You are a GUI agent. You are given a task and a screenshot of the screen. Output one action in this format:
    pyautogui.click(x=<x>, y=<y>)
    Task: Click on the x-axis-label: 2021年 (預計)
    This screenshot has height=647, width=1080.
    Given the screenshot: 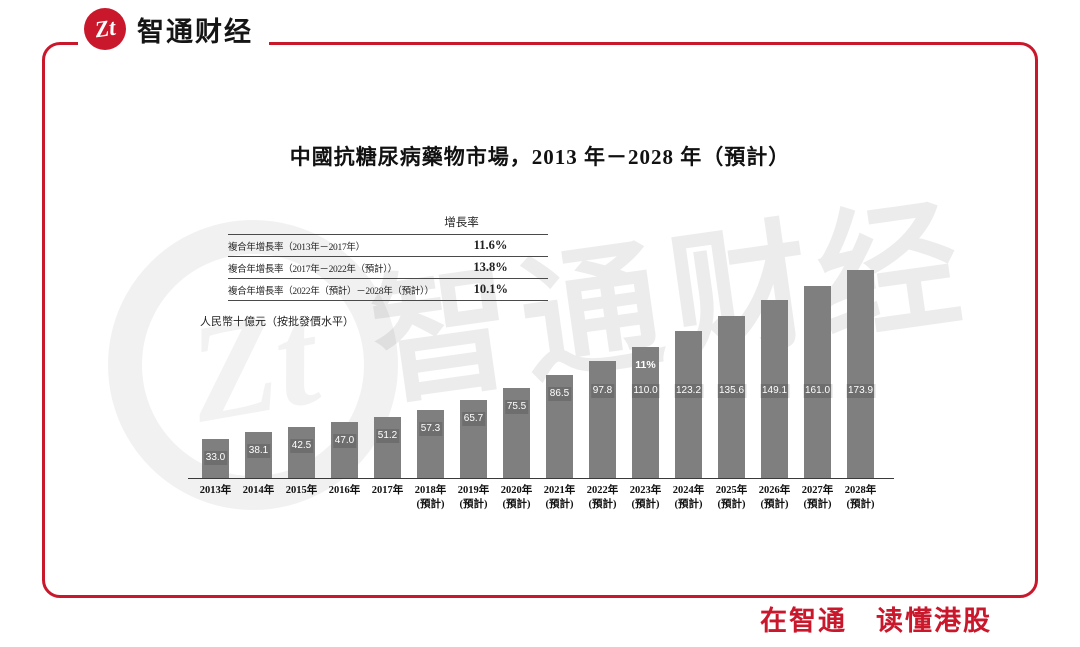 What is the action you would take?
    pyautogui.click(x=559, y=497)
    